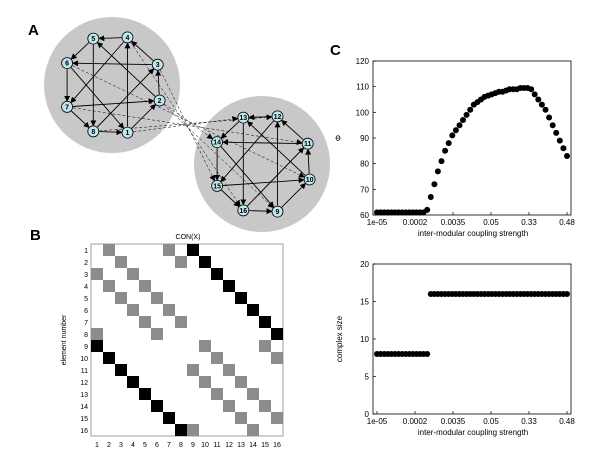 The height and width of the screenshot is (466, 600). I want to click on matrix-row-label: 15, so click(84, 419).